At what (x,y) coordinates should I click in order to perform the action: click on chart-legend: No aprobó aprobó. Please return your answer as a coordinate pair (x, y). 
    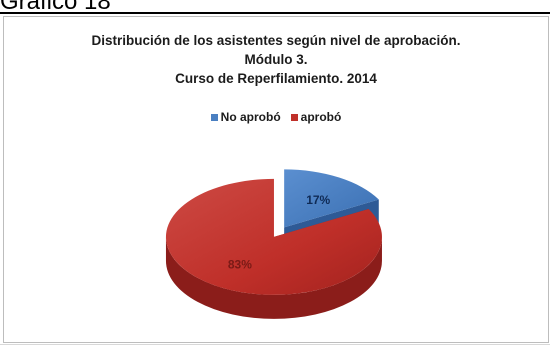
    Looking at the image, I should click on (276, 117).